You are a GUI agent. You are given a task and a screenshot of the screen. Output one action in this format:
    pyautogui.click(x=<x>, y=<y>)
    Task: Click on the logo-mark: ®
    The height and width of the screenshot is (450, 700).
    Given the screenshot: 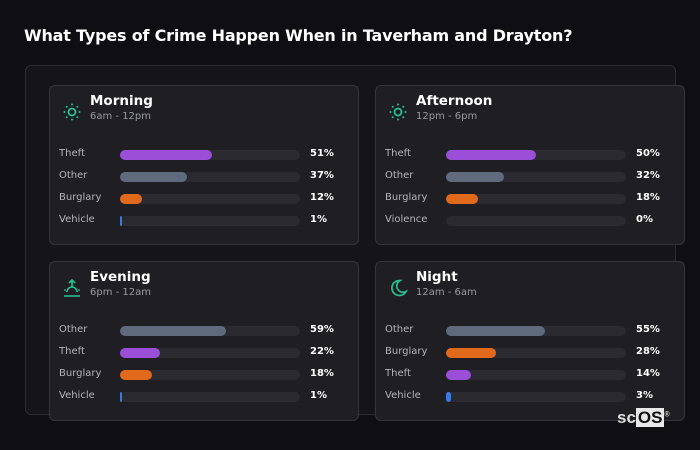 What is the action you would take?
    pyautogui.click(x=667, y=415)
    